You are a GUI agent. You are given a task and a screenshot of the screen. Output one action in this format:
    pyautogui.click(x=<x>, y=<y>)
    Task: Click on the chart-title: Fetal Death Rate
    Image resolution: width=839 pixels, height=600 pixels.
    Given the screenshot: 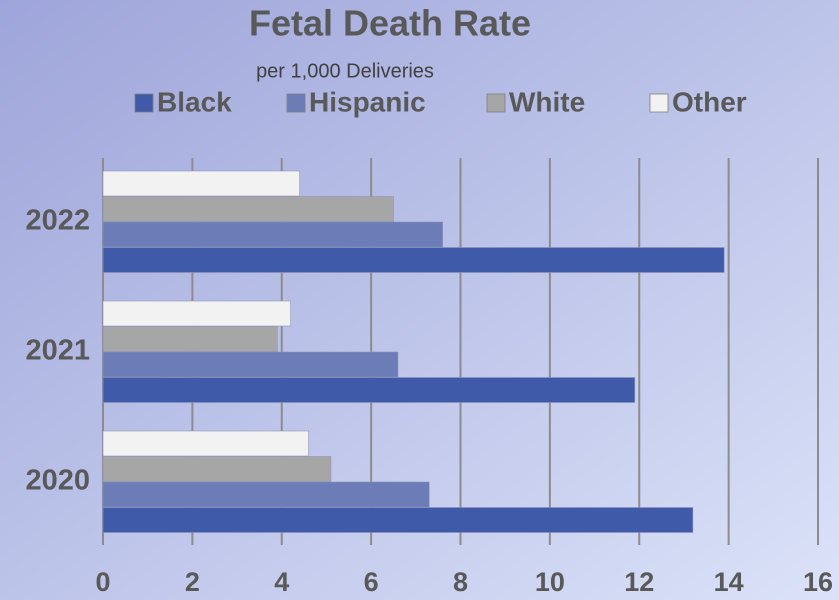 What is the action you would take?
    pyautogui.click(x=390, y=23)
    